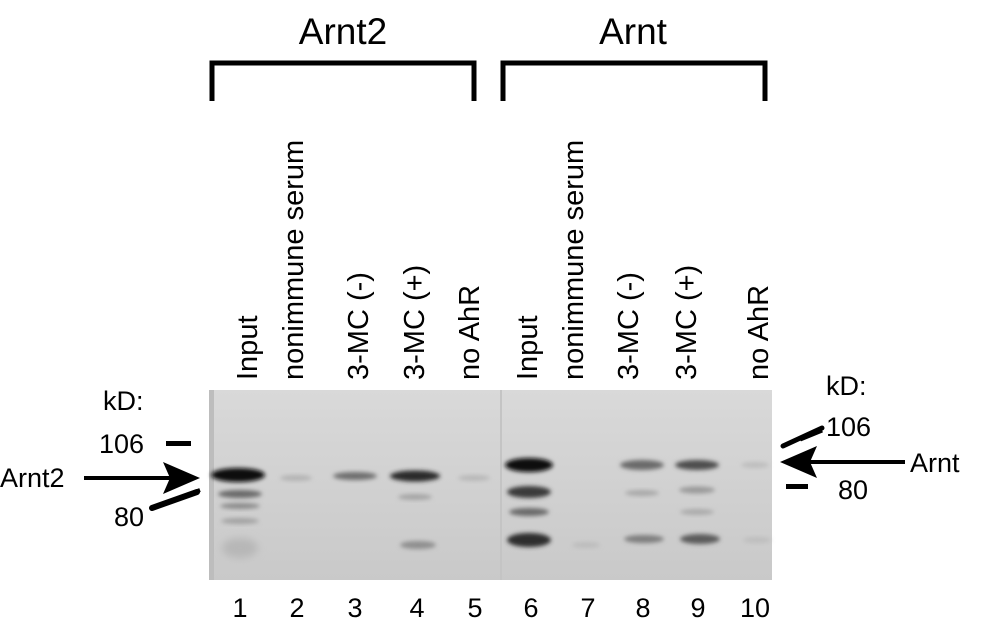  Describe the element at coordinates (129, 517) in the screenshot. I see `left-marker-80: 80` at that location.